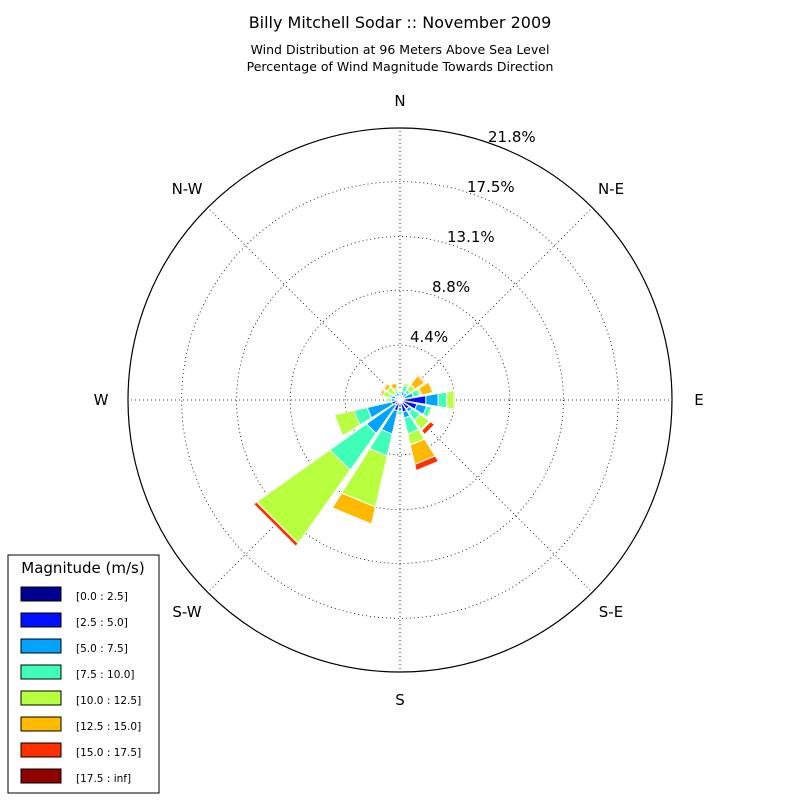 The image size is (800, 800). Describe the element at coordinates (385, 385) in the screenshot. I see `wind-bar-dir14-bin6` at that location.